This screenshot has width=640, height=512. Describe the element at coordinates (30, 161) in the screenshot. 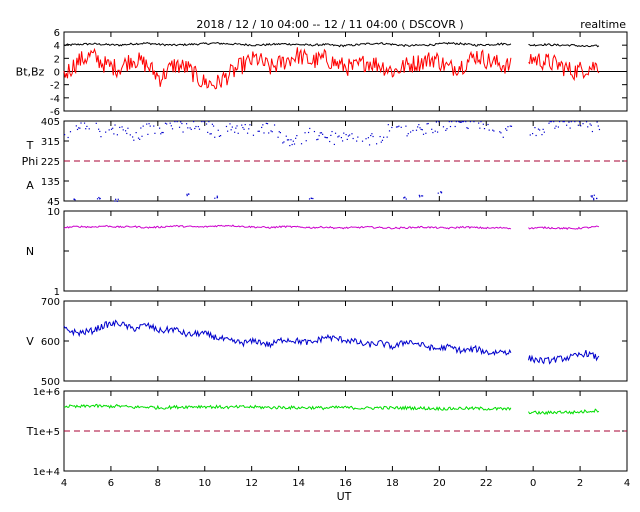

I see `y-axis-label: Phi` at that location.